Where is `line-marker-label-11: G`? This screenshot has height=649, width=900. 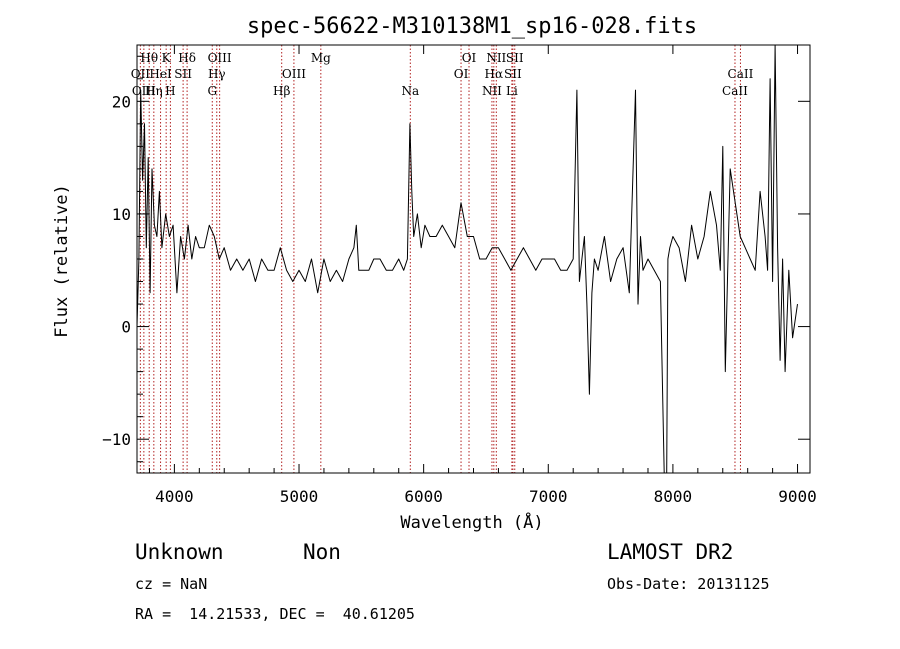
line-marker-label-11: G is located at coordinates (212, 91).